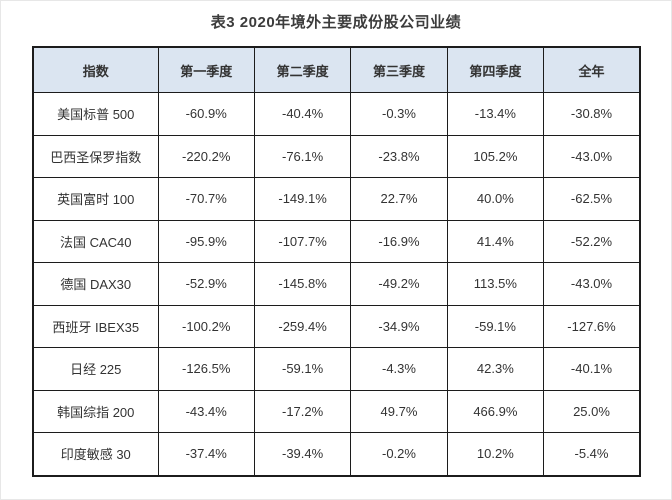  Describe the element at coordinates (495, 411) in the screenshot. I see `table-cell: 466.9%` at that location.